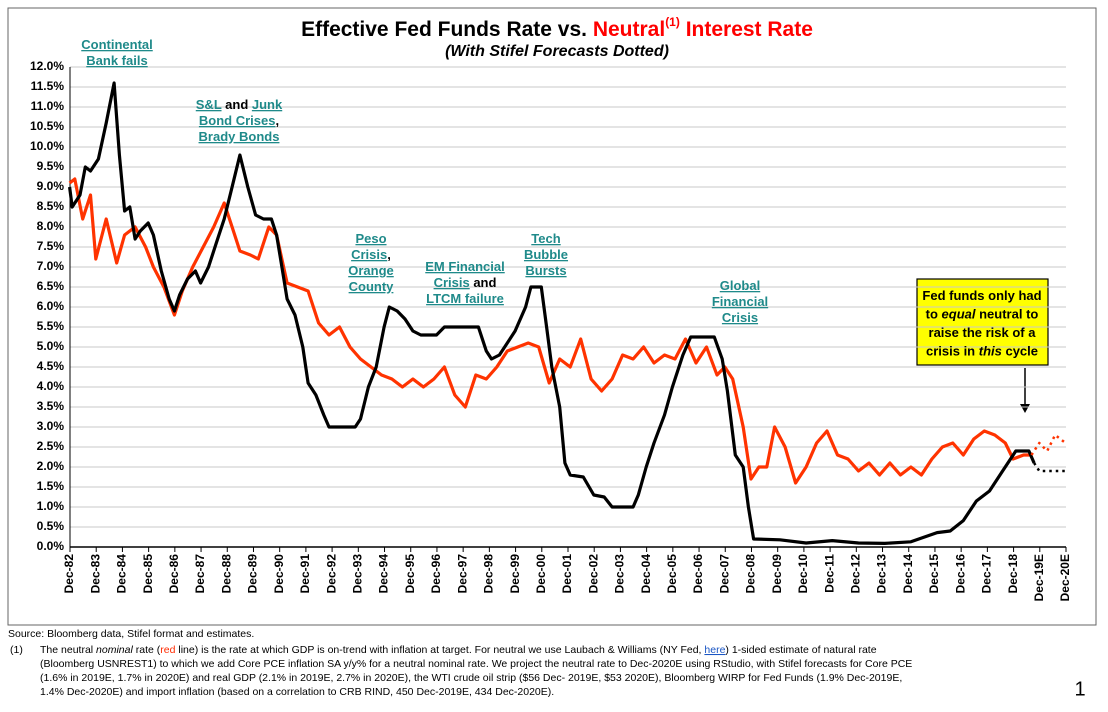 Image resolution: width=1108 pixels, height=712 pixels. What do you see at coordinates (672, 22) in the screenshot?
I see `text-segment: (1)` at bounding box center [672, 22].